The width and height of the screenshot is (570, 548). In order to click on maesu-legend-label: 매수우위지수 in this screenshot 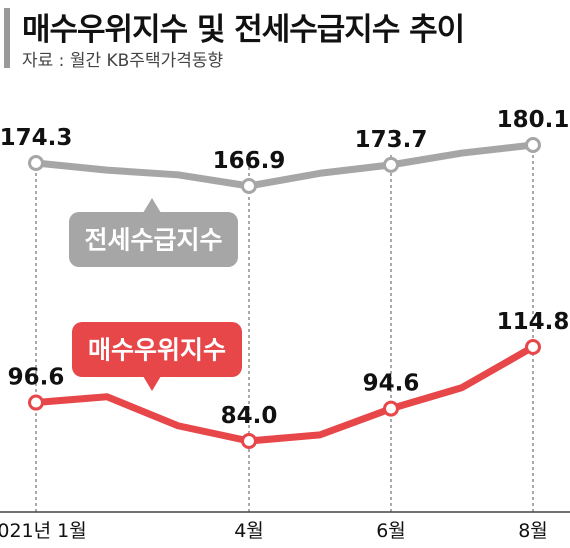, I will do `click(157, 350)`.